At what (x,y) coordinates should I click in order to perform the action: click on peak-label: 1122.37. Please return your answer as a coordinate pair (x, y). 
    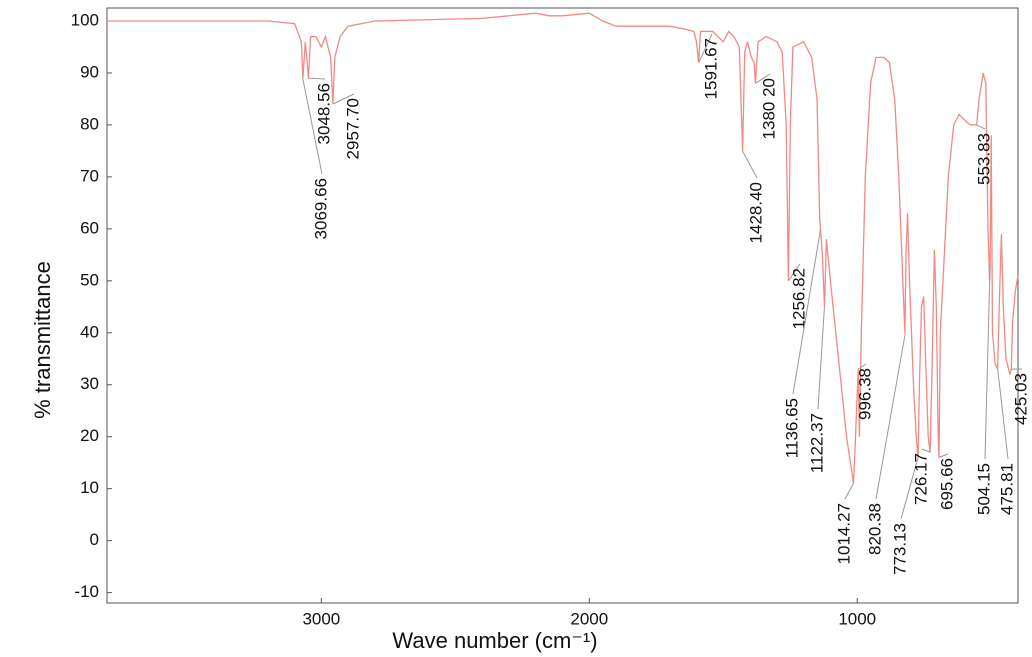
    Looking at the image, I should click on (816, 443).